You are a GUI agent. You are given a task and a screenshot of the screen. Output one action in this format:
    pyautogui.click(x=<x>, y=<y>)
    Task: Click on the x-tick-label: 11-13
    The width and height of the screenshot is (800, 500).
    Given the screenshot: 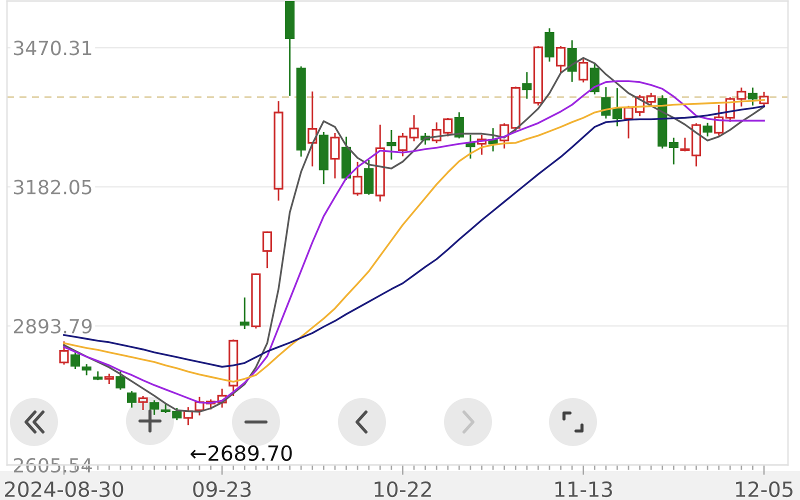 What is the action you would take?
    pyautogui.click(x=583, y=489)
    